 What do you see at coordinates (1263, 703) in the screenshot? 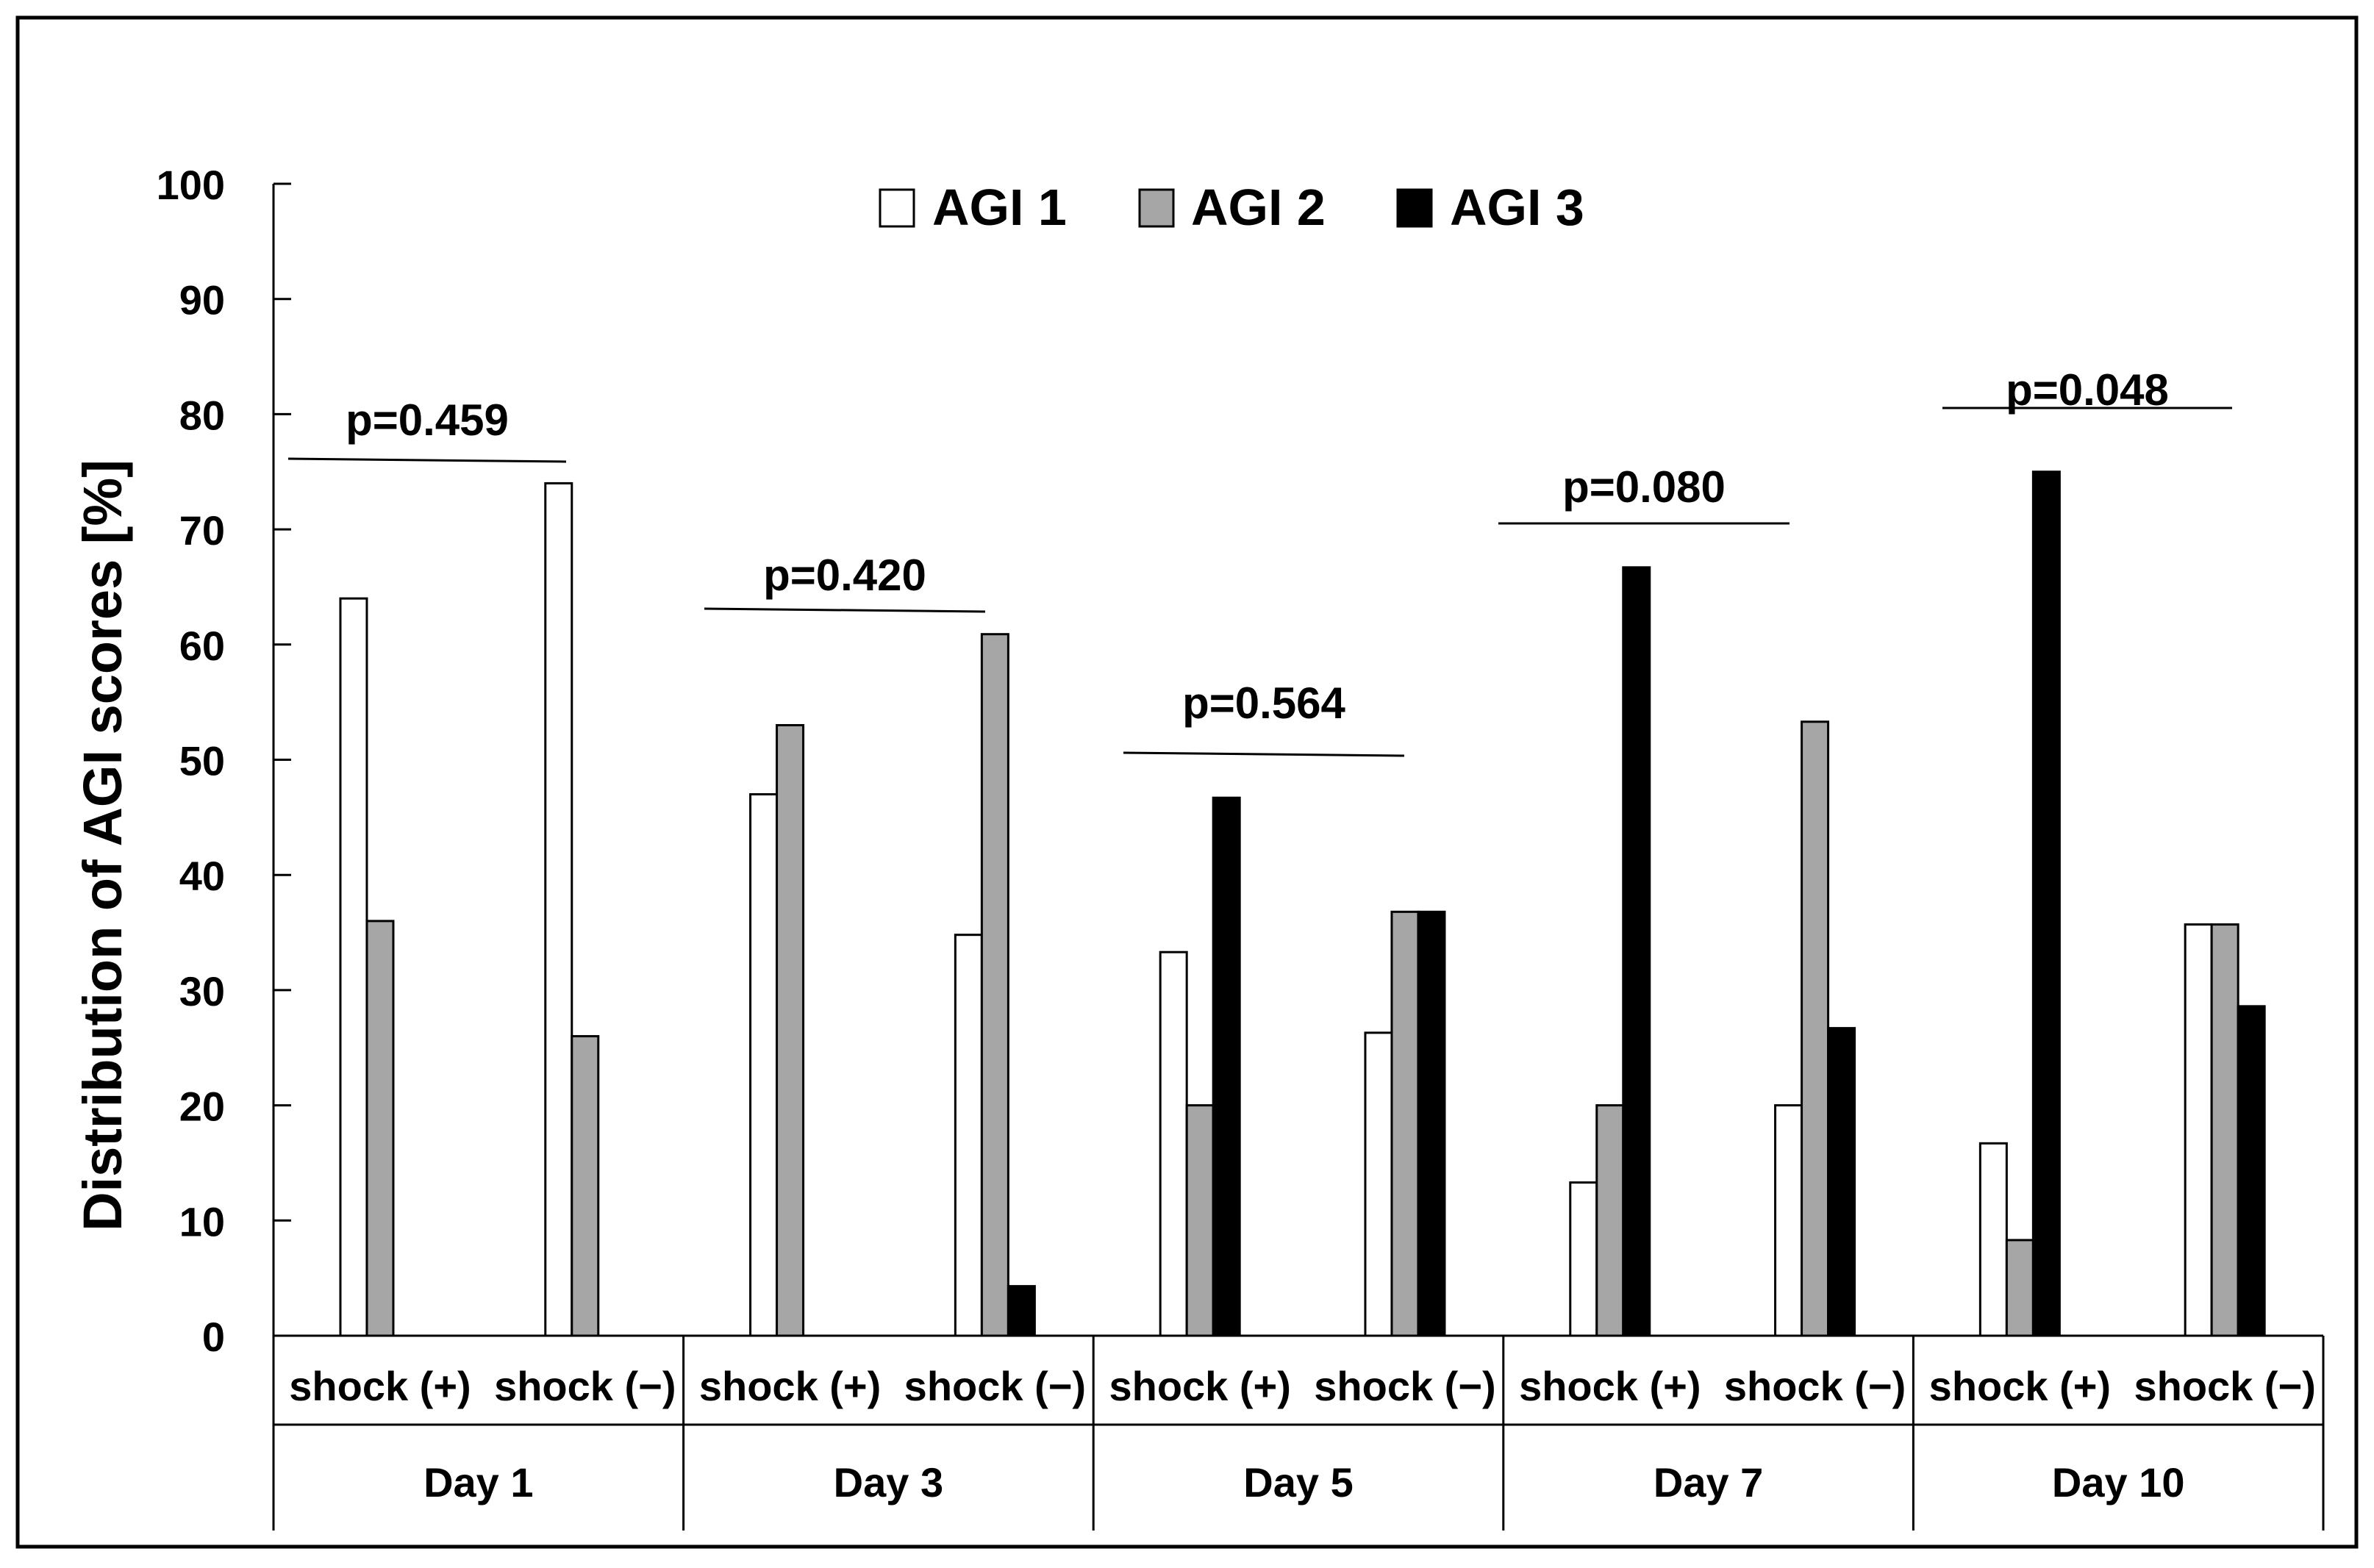
I see `p-value-label: p=0.564` at bounding box center [1263, 703].